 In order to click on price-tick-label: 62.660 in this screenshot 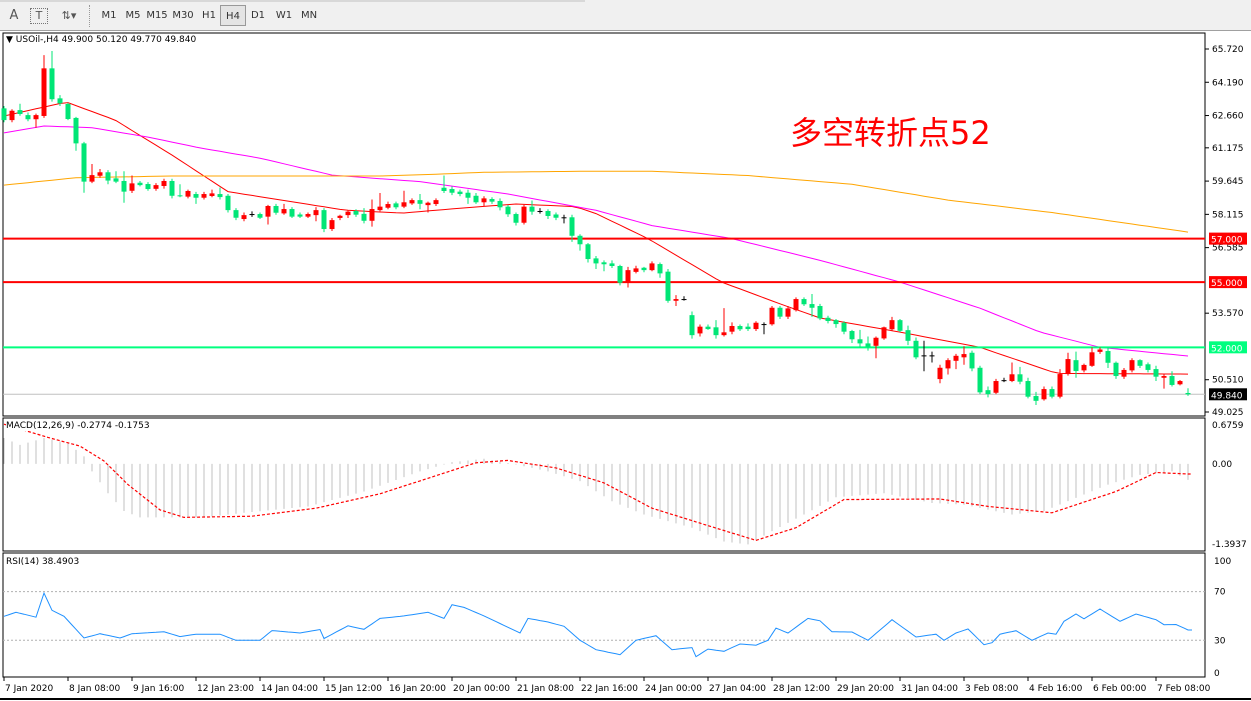, I will do `click(1228, 117)`.